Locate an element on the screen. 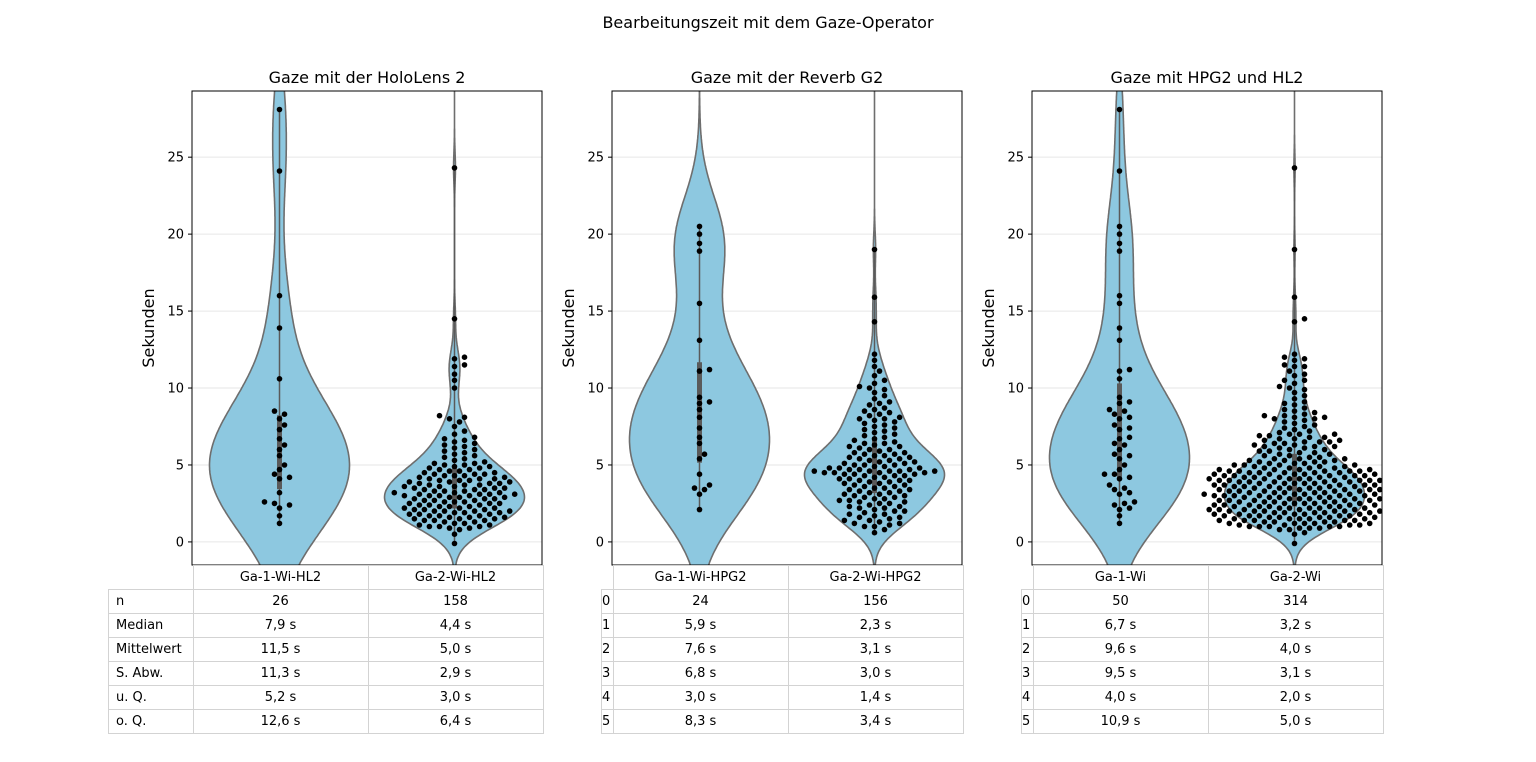  table-cell: 26 is located at coordinates (280, 601).